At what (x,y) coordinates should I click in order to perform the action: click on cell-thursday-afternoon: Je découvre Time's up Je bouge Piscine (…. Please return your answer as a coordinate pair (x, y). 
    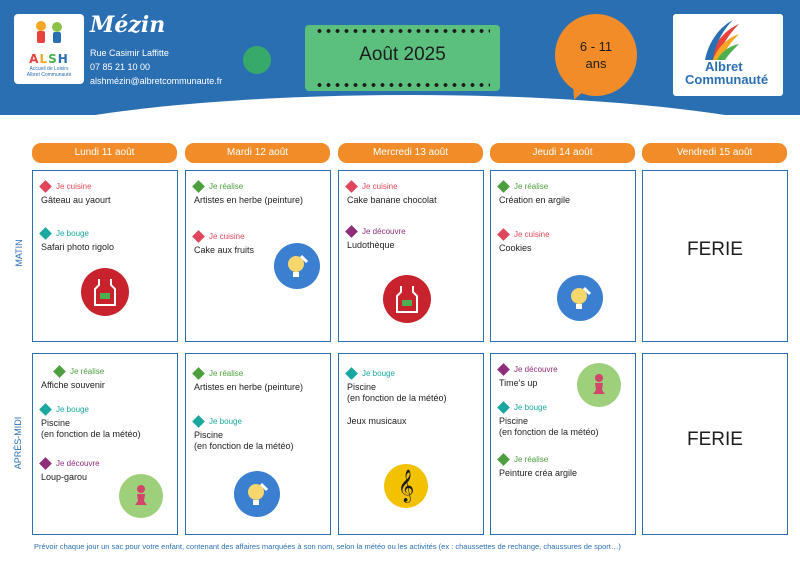
    Looking at the image, I should click on (563, 444).